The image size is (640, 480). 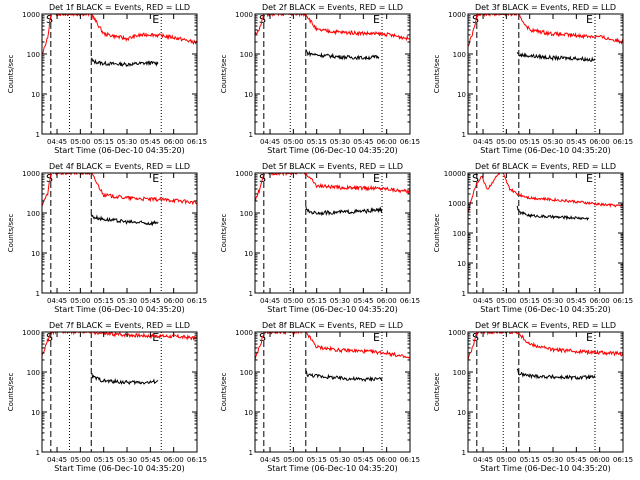 I want to click on panel-title: Det 3f BLACK = Events, RED = LLD, so click(x=545, y=7).